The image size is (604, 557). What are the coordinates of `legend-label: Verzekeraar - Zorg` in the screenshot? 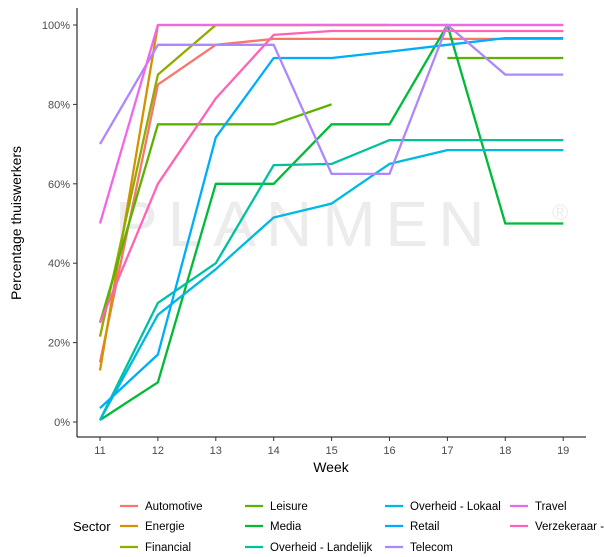 It's located at (569, 527).